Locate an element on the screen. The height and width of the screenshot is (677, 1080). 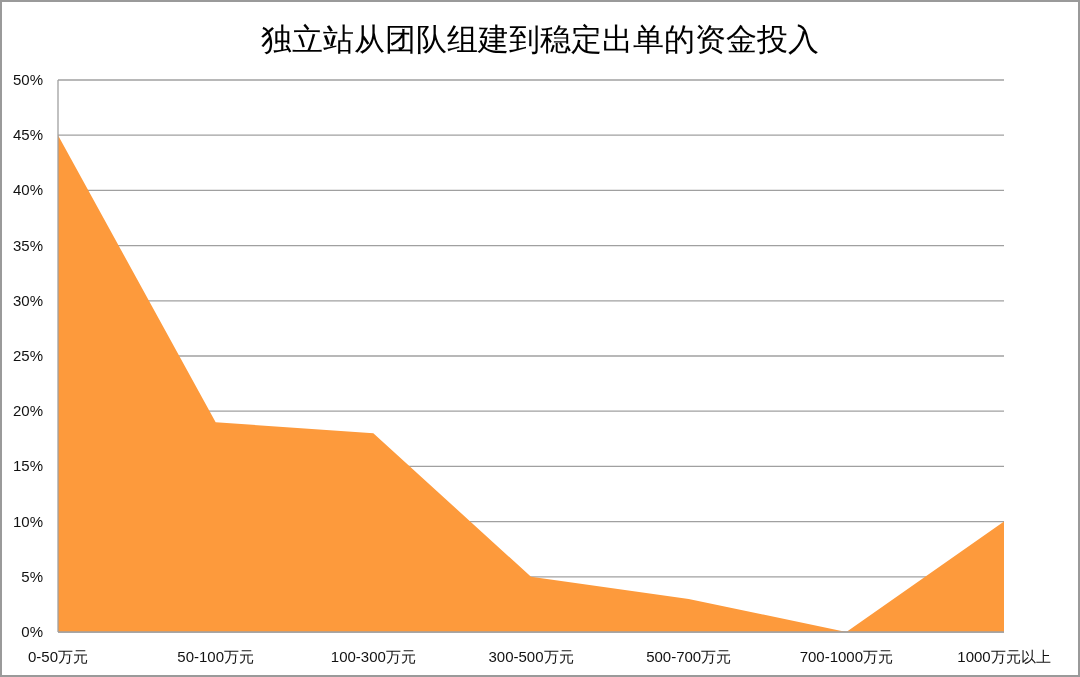
x-tick-label: 100-300万元 is located at coordinates (373, 656).